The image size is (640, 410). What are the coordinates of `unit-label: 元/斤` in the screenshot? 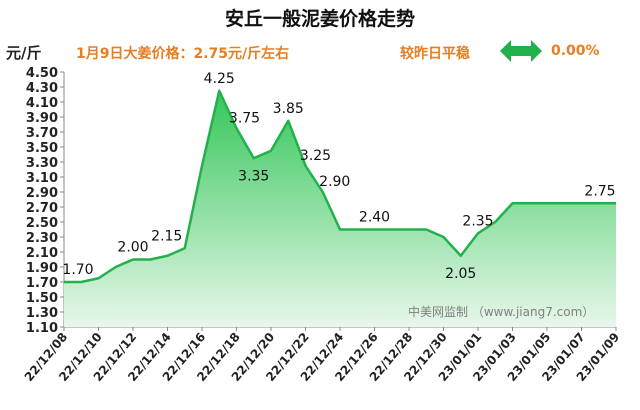 It's located at (24, 53).